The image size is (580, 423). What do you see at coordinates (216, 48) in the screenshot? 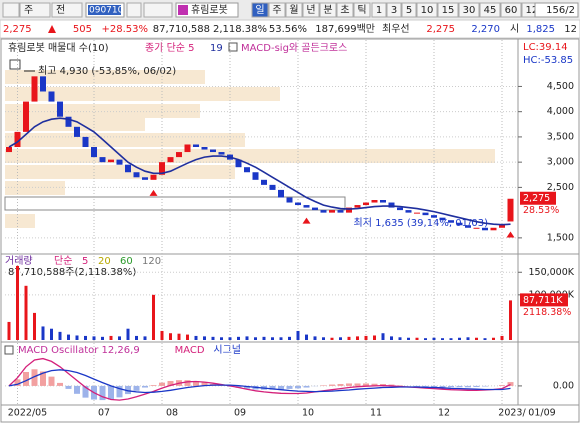
I see `ma-name: 19` at bounding box center [216, 48].